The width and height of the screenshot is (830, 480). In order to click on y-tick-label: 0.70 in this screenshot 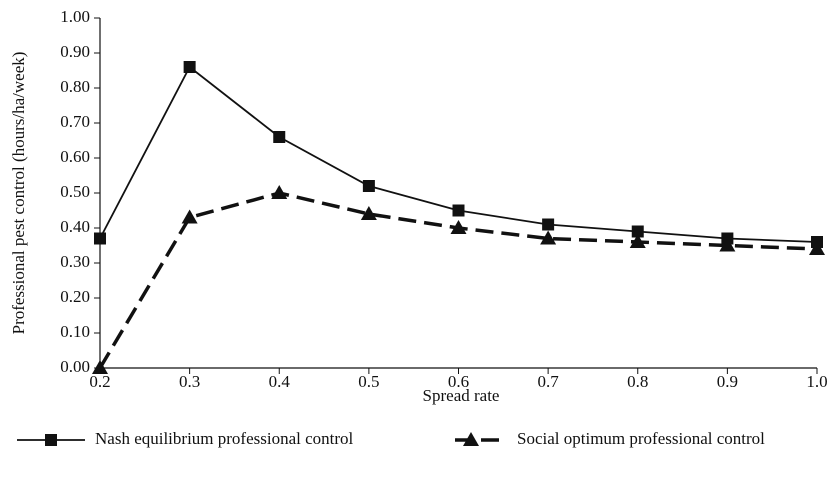, I will do `click(75, 121)`.